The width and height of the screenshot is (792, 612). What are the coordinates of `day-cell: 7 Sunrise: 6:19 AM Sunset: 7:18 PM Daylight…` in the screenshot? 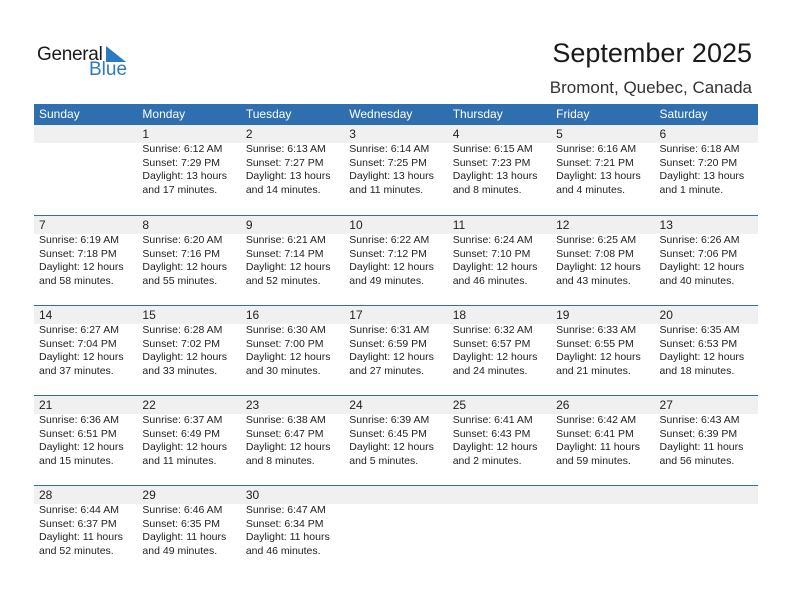 It's located at (85, 260).